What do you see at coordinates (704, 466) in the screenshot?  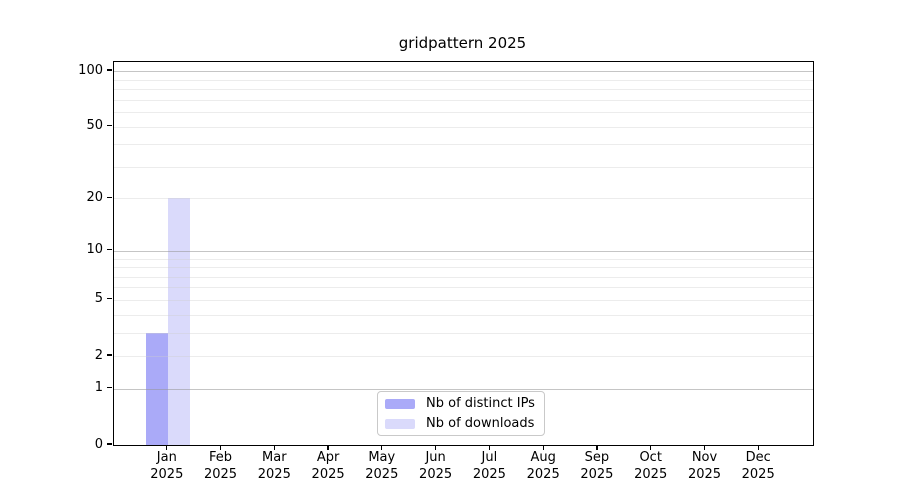 I see `x-tick-label-nov: Nov 2025` at bounding box center [704, 466].